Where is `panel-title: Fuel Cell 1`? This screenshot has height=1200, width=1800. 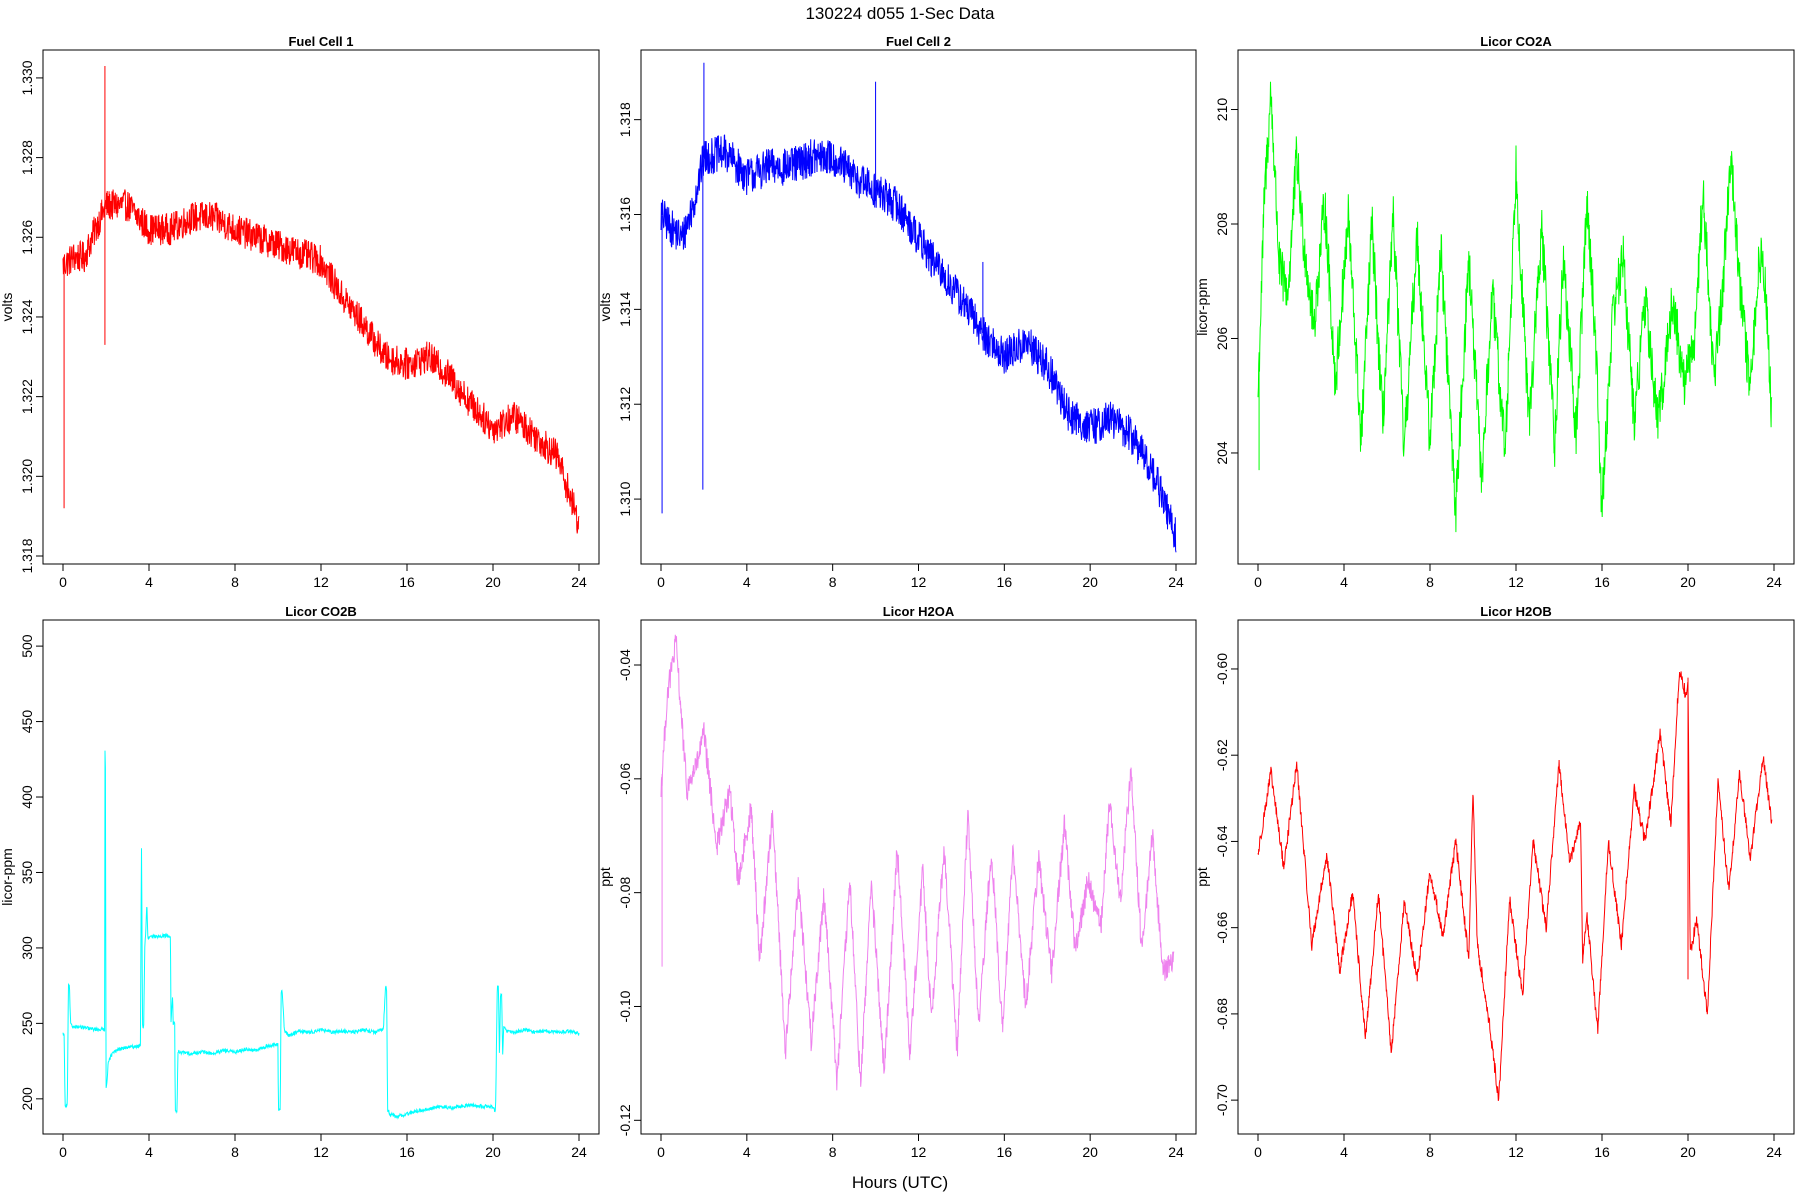
panel-title: Fuel Cell 1 is located at coordinates (320, 41).